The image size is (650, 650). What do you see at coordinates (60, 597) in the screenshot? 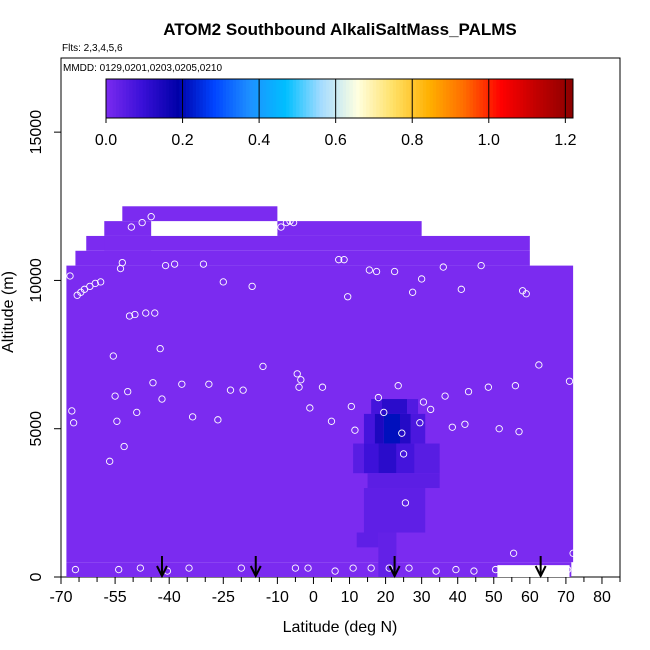
I see `x-tick-label-0: -70` at bounding box center [60, 597].